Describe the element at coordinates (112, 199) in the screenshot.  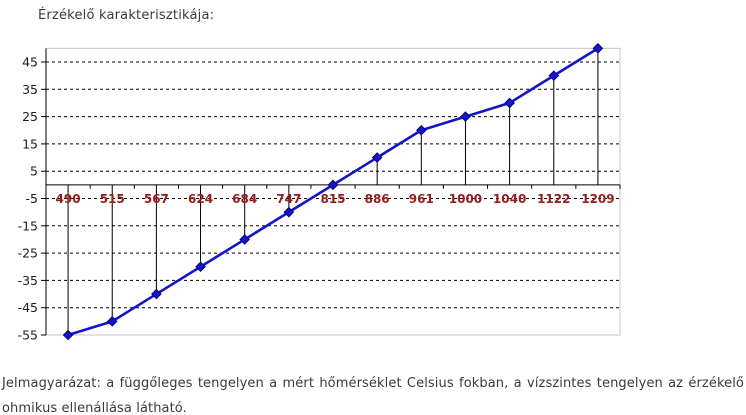
I see `x-tick-label: 515` at that location.